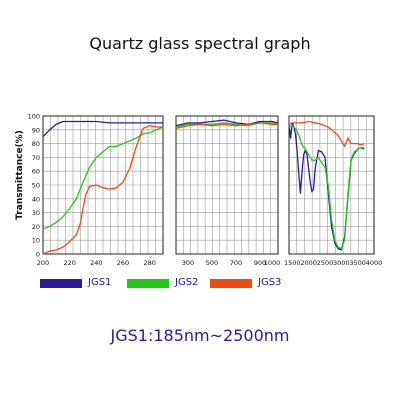  What do you see at coordinates (38, 255) in the screenshot?
I see `y-tick-label: 0` at bounding box center [38, 255].